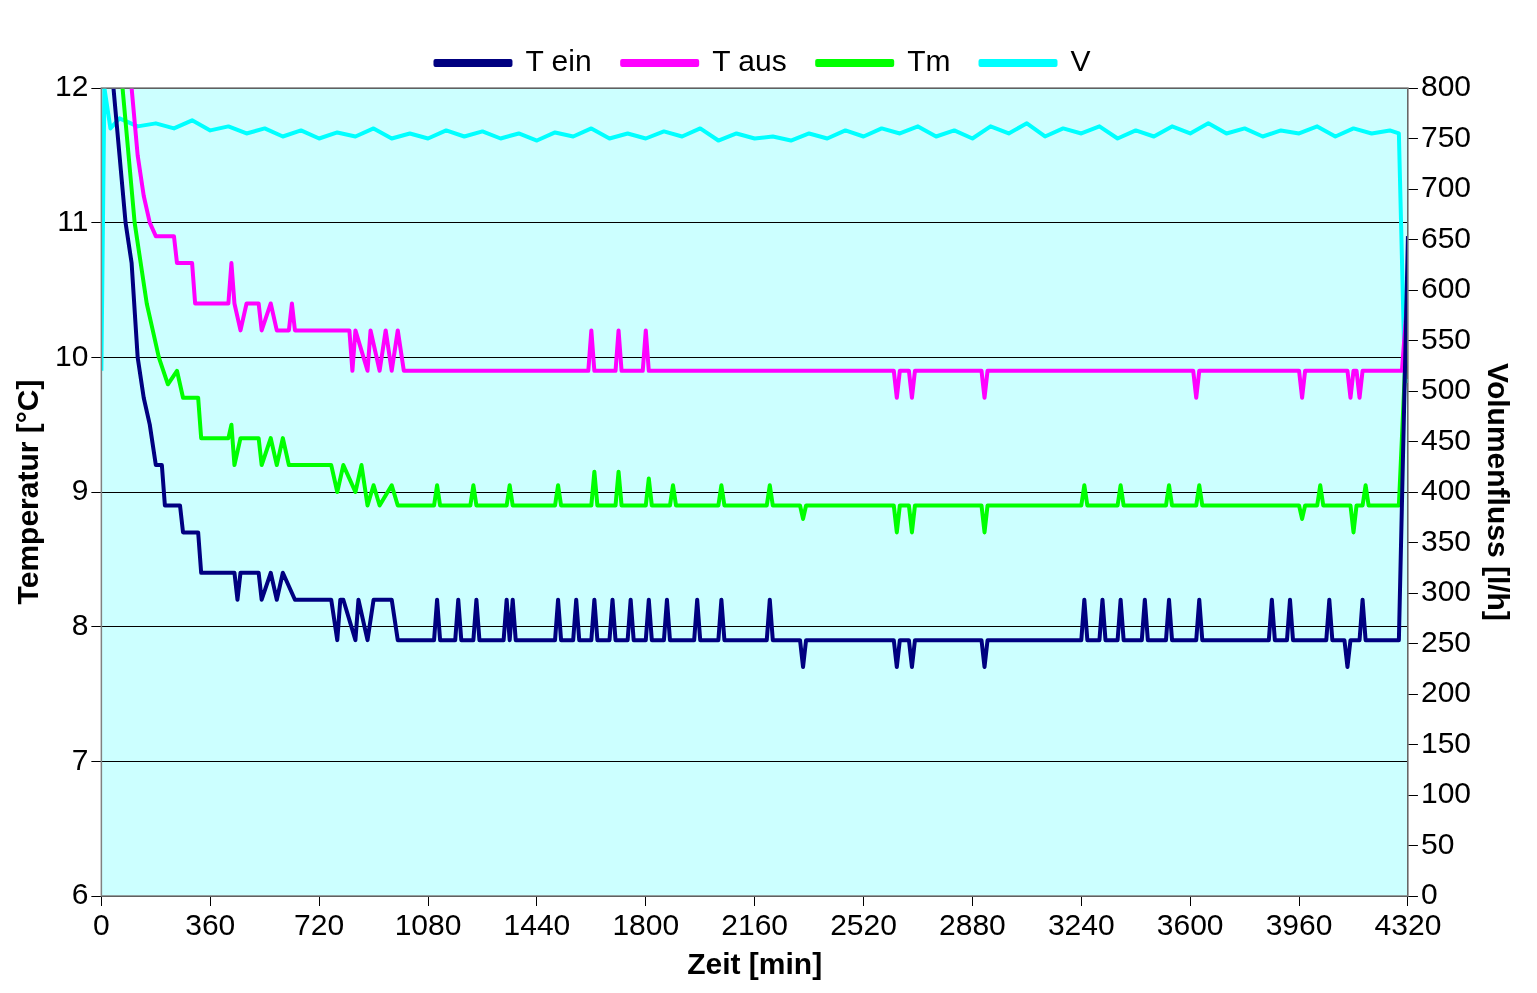 This screenshot has height=993, width=1537. What do you see at coordinates (210, 925) in the screenshot?
I see `x-tick-label: 360` at bounding box center [210, 925].